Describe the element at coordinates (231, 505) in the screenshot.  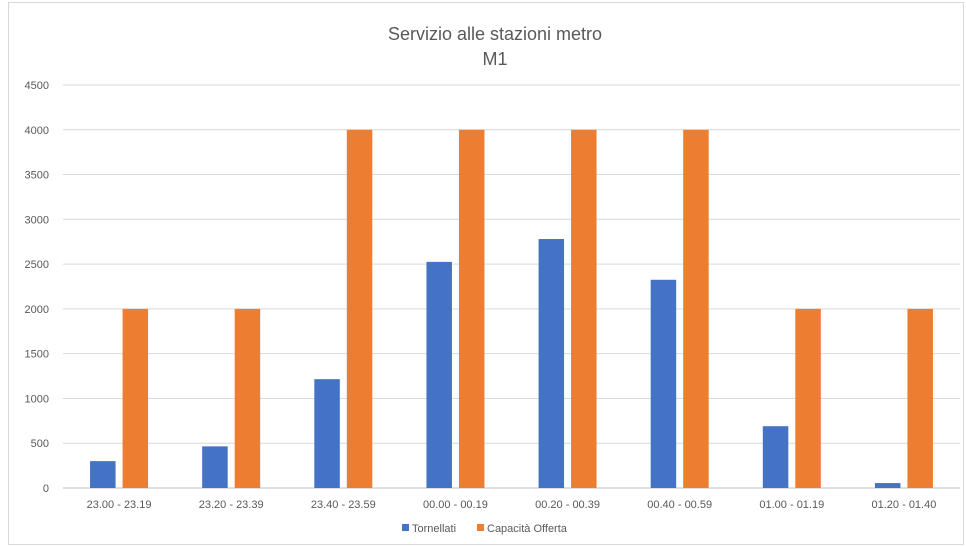
I see `x-tick-label: 23.20 - 23.39` at that location.